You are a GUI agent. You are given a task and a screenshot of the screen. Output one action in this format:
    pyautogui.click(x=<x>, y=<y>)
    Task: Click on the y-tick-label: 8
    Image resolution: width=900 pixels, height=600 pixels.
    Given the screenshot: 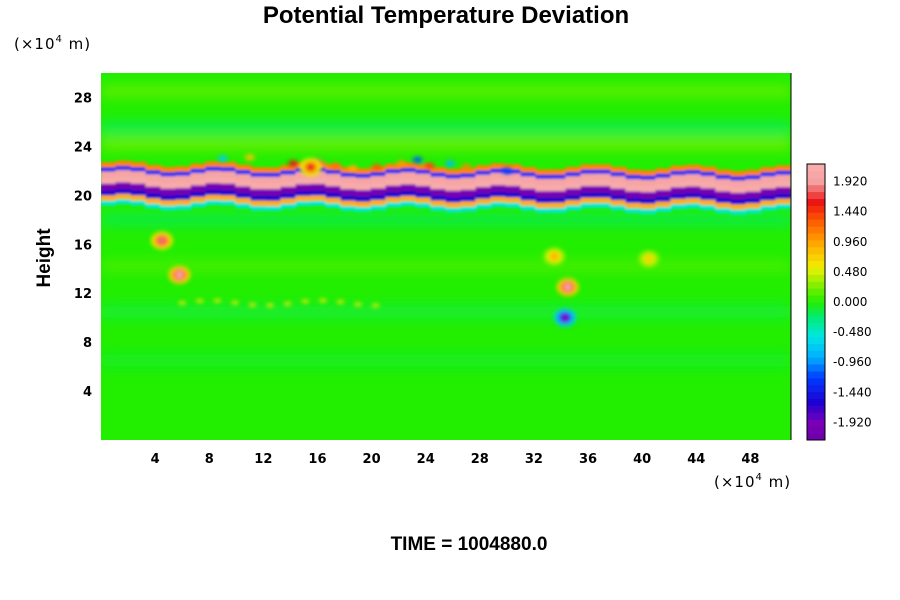 What is the action you would take?
    pyautogui.click(x=87, y=343)
    